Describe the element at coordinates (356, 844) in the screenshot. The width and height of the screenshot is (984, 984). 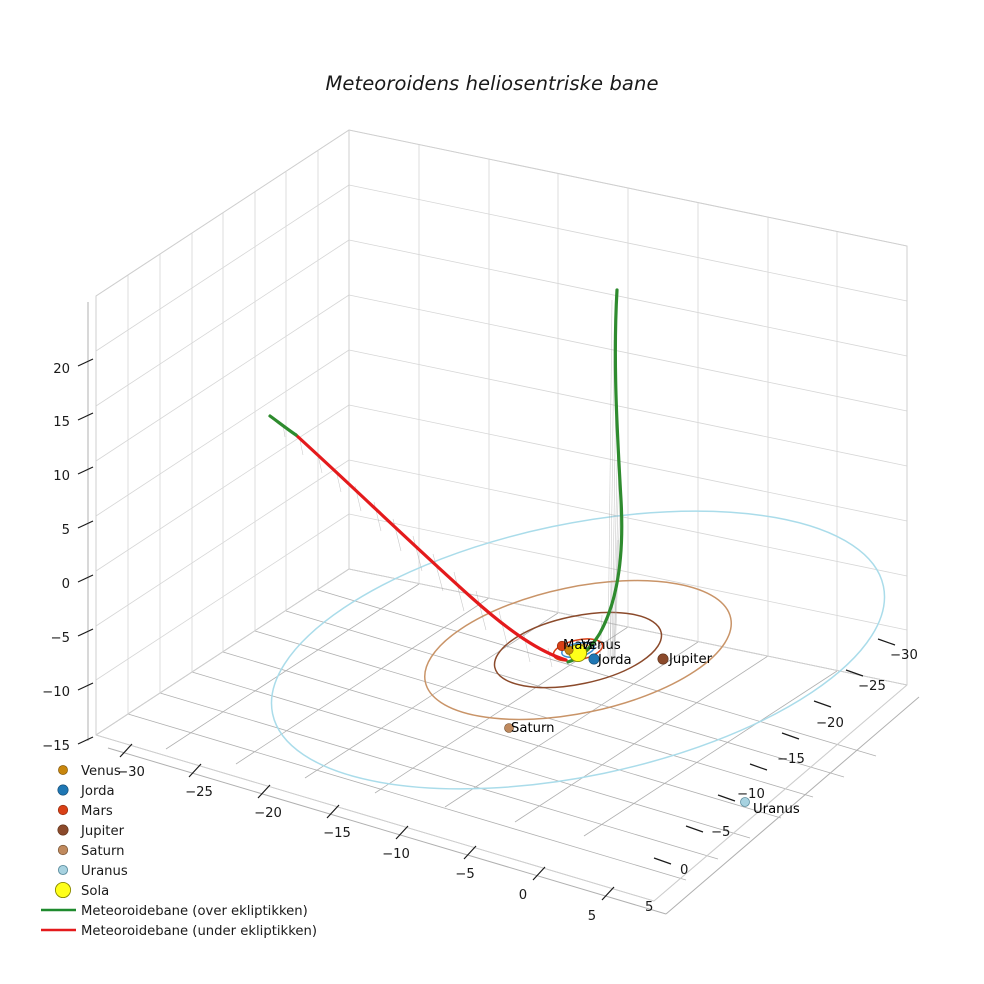
I see `x-tick-labels: −30 −25 −20 −15 −10 −5 0 5` at that location.